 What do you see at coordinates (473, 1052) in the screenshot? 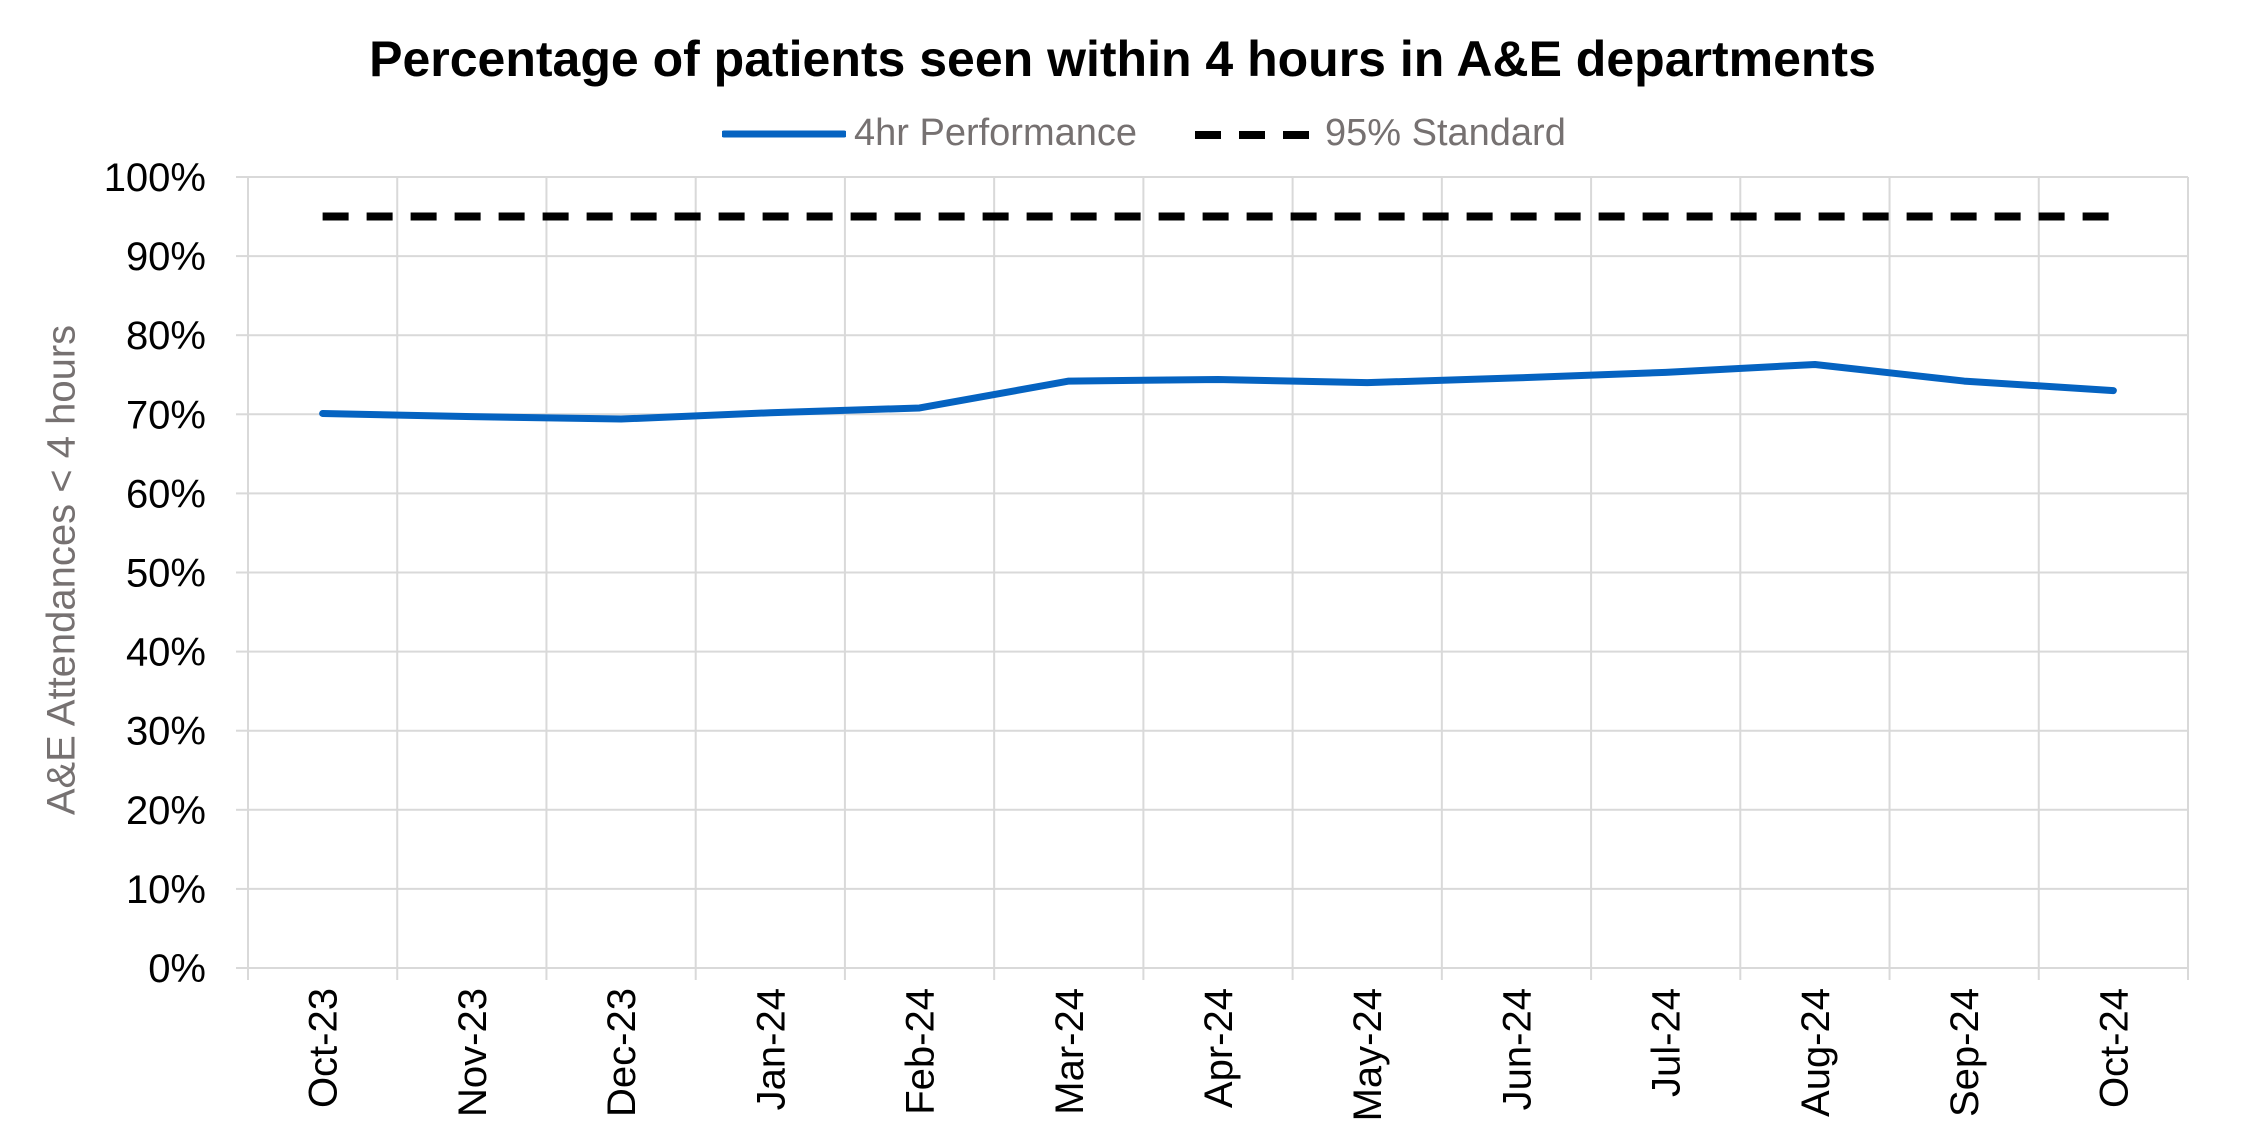
I see `x-tick-label: Nov-23` at bounding box center [473, 1052].